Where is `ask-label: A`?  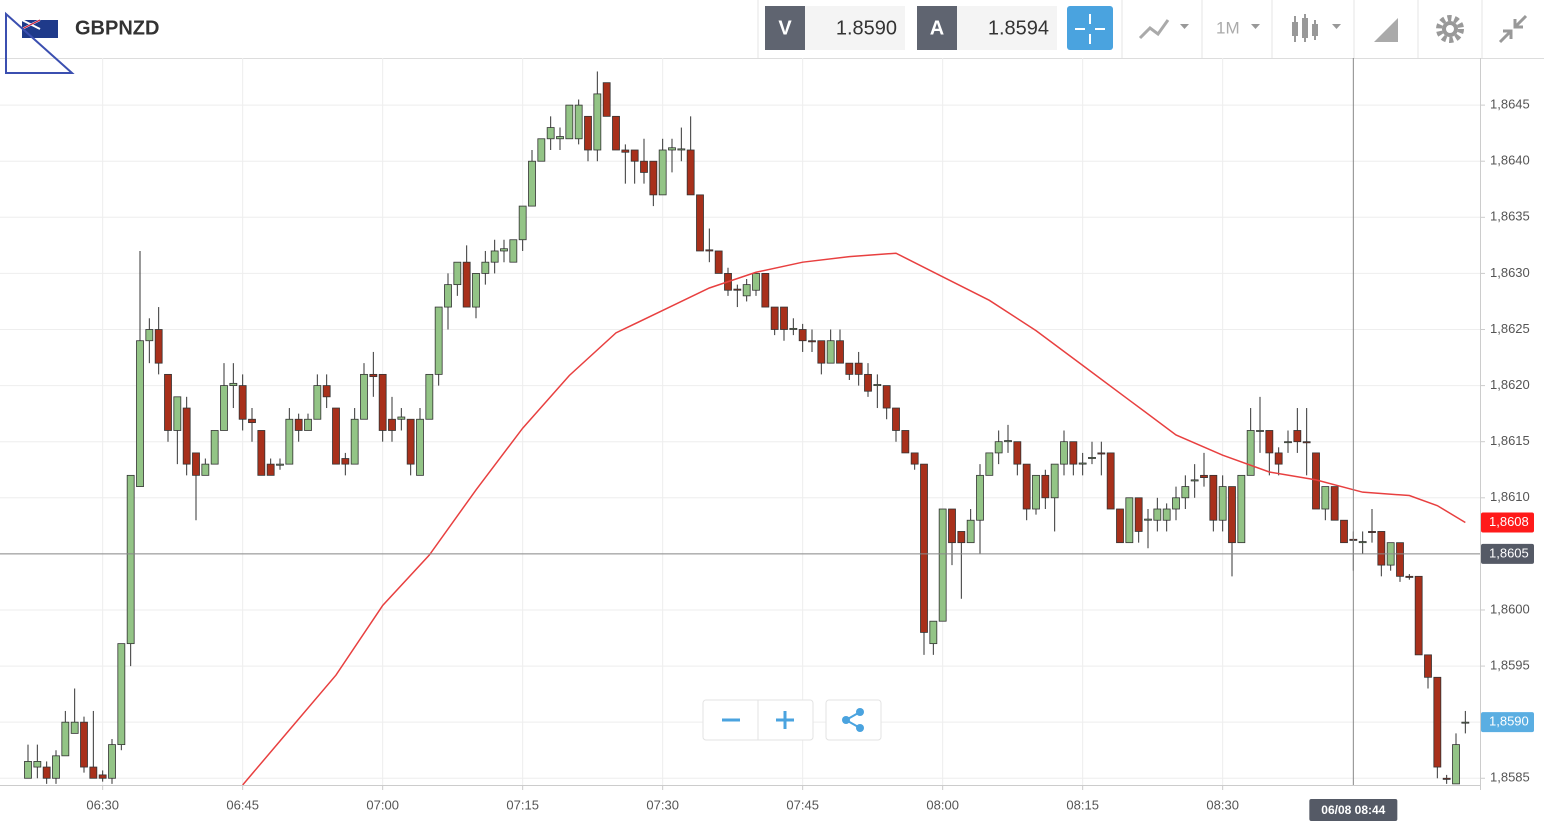
ask-label: A is located at coordinates (937, 28).